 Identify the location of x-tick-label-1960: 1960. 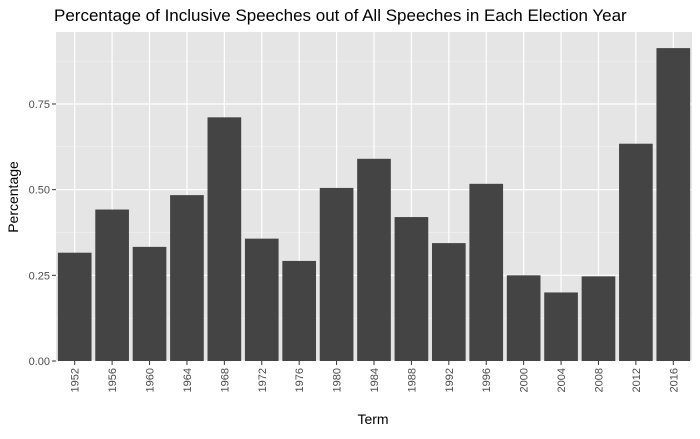
(151, 380).